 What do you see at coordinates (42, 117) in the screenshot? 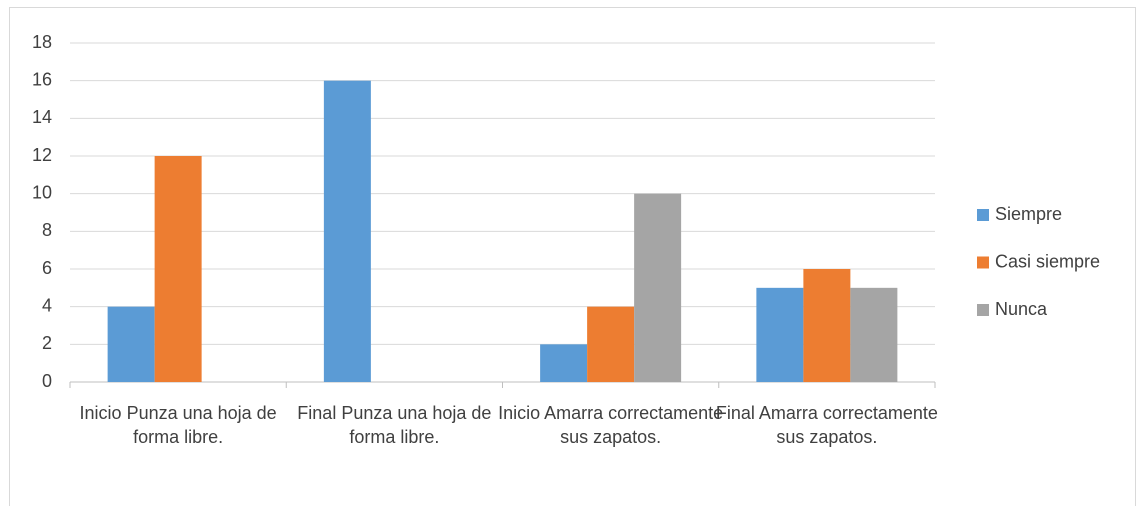
I see `y-tick-label: 14` at bounding box center [42, 117].